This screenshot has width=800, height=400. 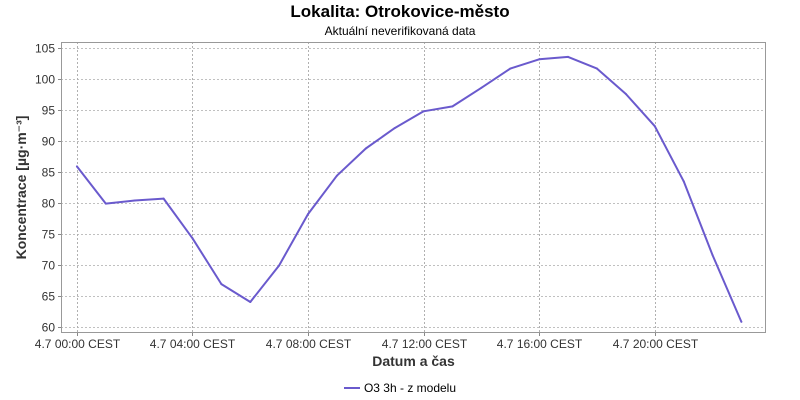 I want to click on legend: O3 3h - z modelu, so click(x=400, y=388).